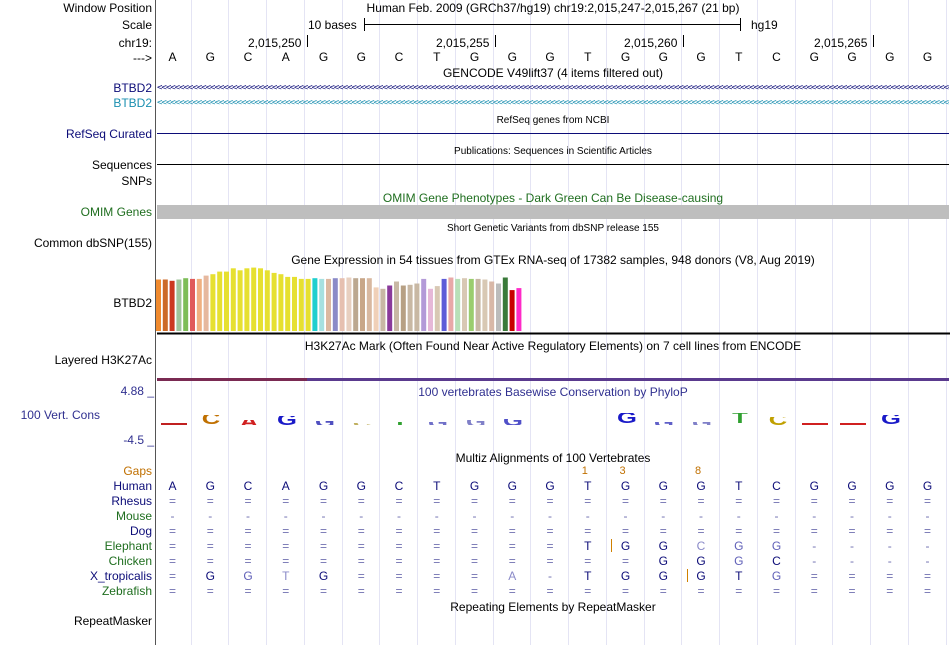 The width and height of the screenshot is (950, 645). Describe the element at coordinates (474, 516) in the screenshot. I see `alignment-base: -` at that location.